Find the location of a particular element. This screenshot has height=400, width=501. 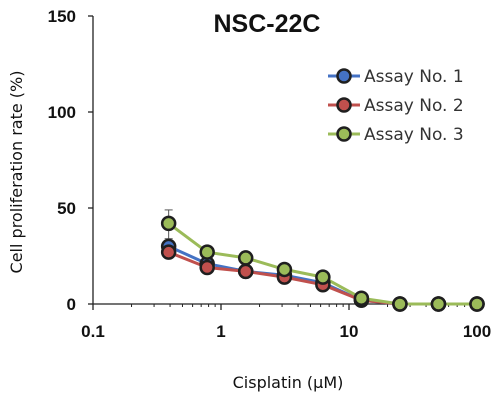

y-tick-label: 100 is located at coordinates (62, 112).